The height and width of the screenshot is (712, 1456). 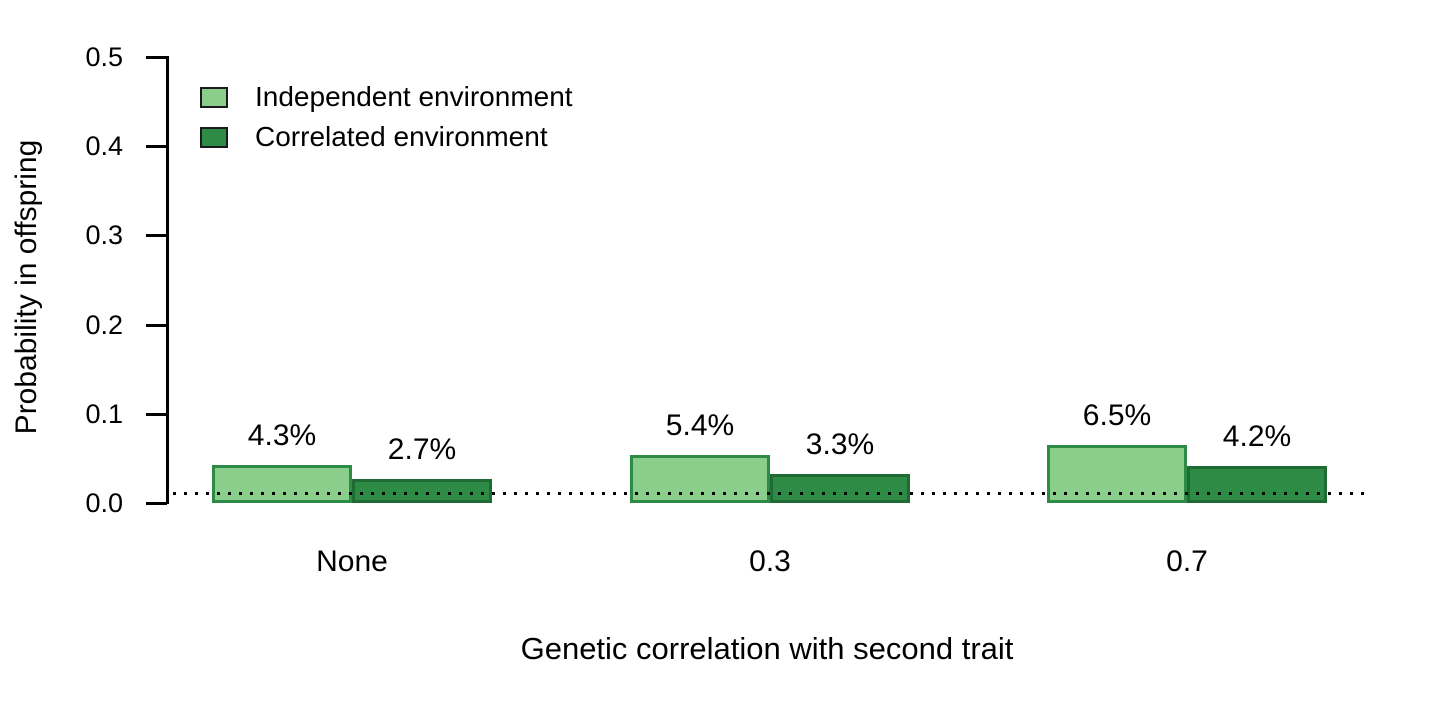 What do you see at coordinates (282, 435) in the screenshot?
I see `bar-value-label: 4.3%` at bounding box center [282, 435].